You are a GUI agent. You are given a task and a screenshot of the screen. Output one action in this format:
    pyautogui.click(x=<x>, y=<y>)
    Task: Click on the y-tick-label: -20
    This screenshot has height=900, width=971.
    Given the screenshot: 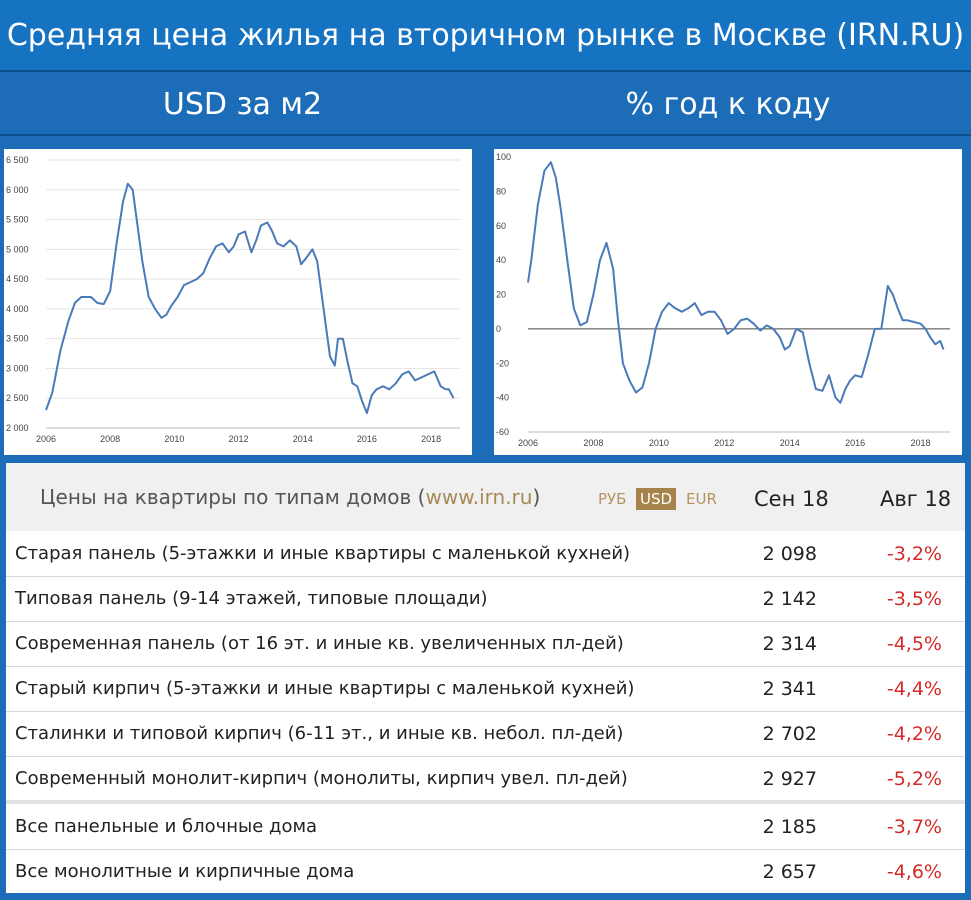 What is the action you would take?
    pyautogui.click(x=502, y=363)
    